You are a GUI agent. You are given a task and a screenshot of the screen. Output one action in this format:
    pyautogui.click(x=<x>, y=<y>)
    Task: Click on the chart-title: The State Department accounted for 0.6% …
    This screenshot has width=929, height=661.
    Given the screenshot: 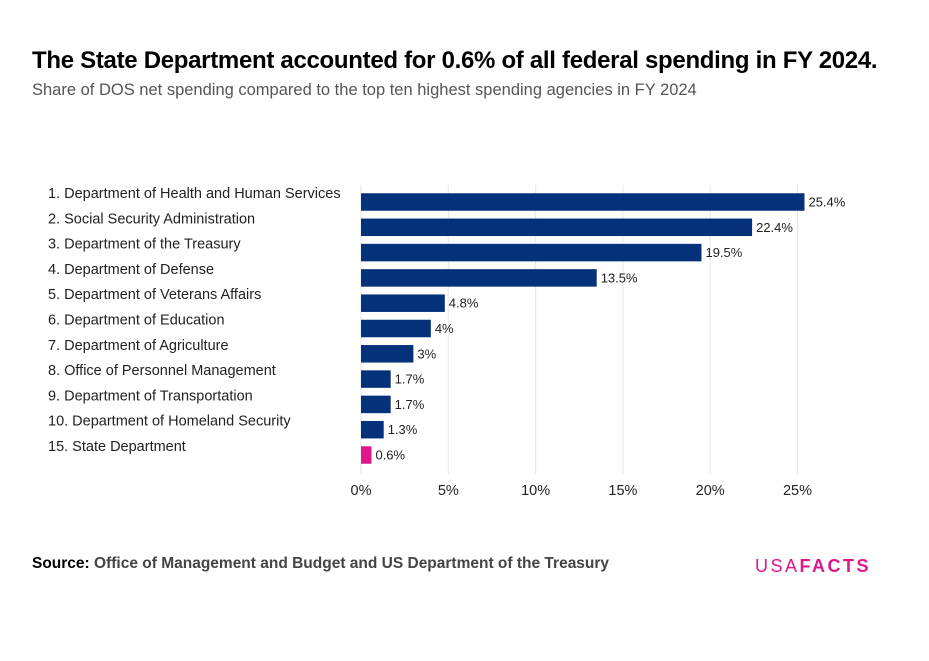 What is the action you would take?
    pyautogui.click(x=455, y=60)
    